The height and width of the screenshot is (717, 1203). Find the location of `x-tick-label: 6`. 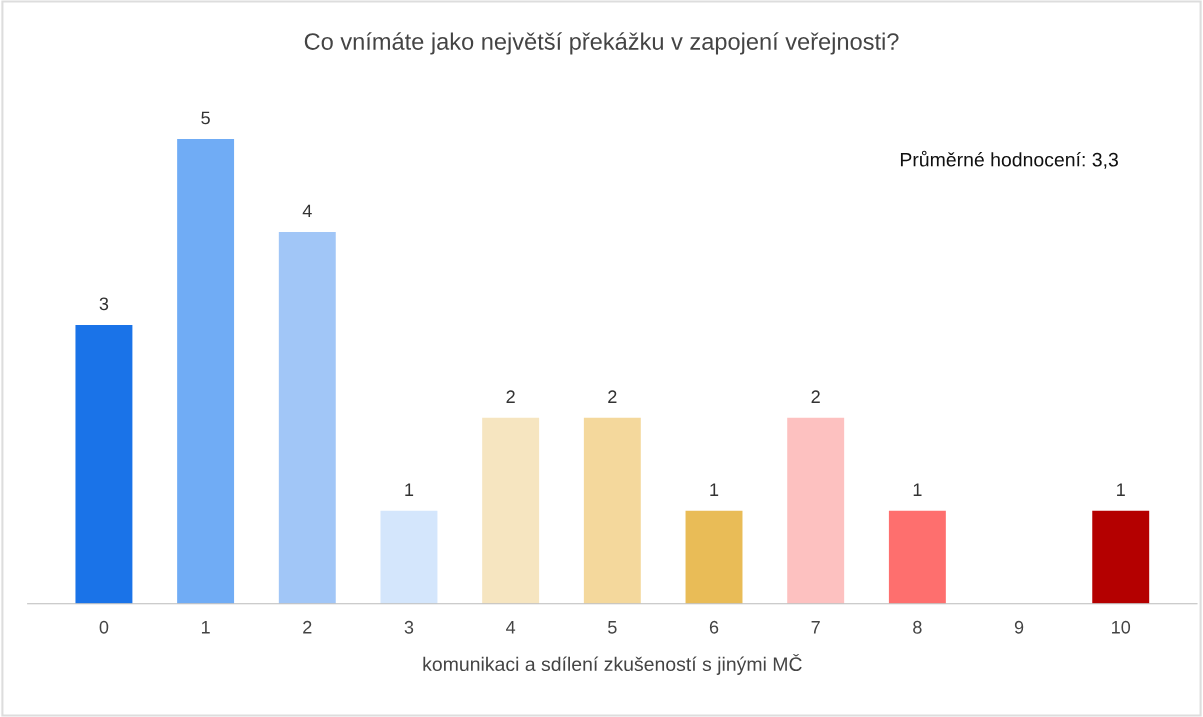

x-tick-label: 6 is located at coordinates (714, 627).